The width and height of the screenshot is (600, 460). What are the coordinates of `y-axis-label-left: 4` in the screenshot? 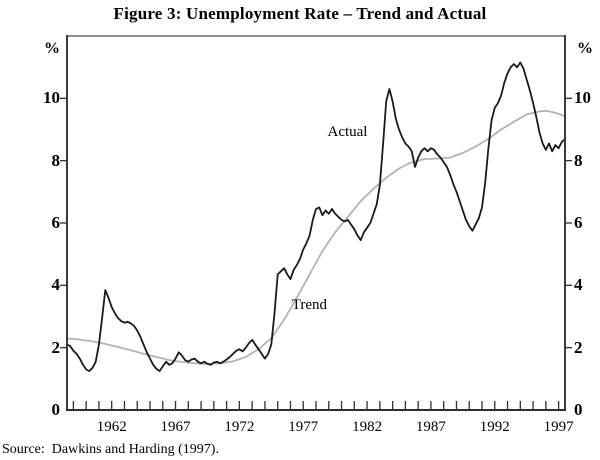 It's located at (56, 285).